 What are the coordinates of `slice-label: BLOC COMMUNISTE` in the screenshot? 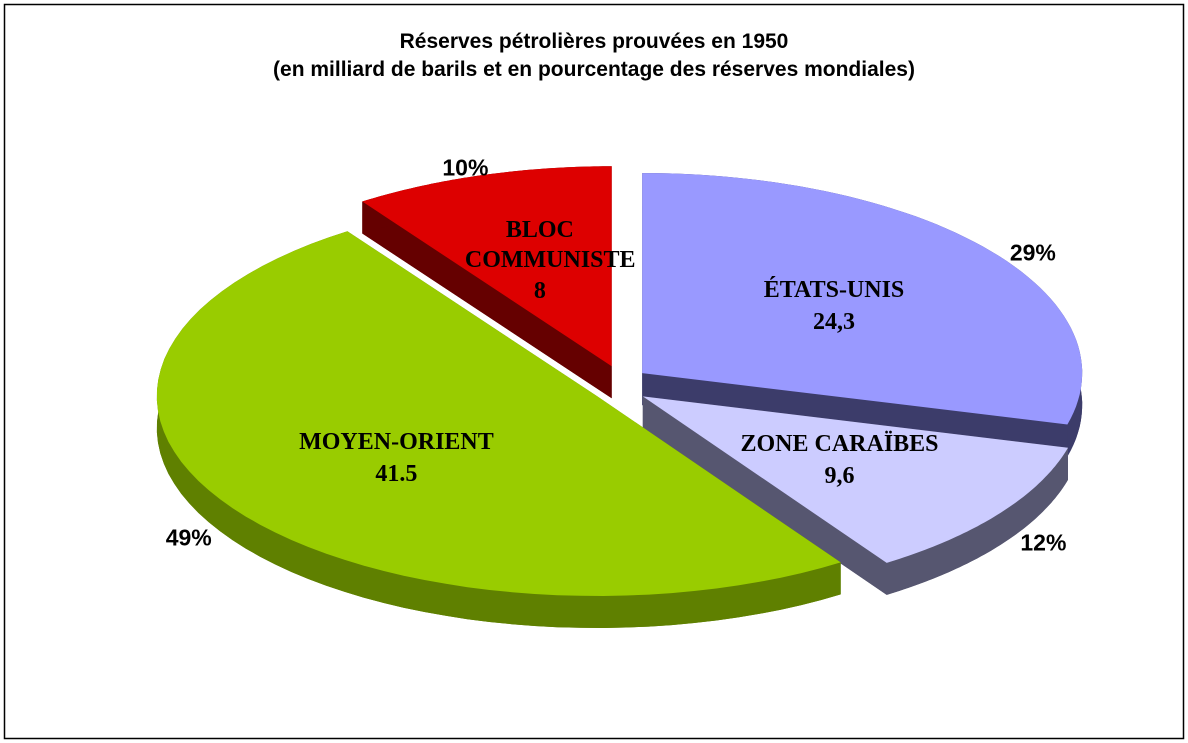 It's located at (550, 245).